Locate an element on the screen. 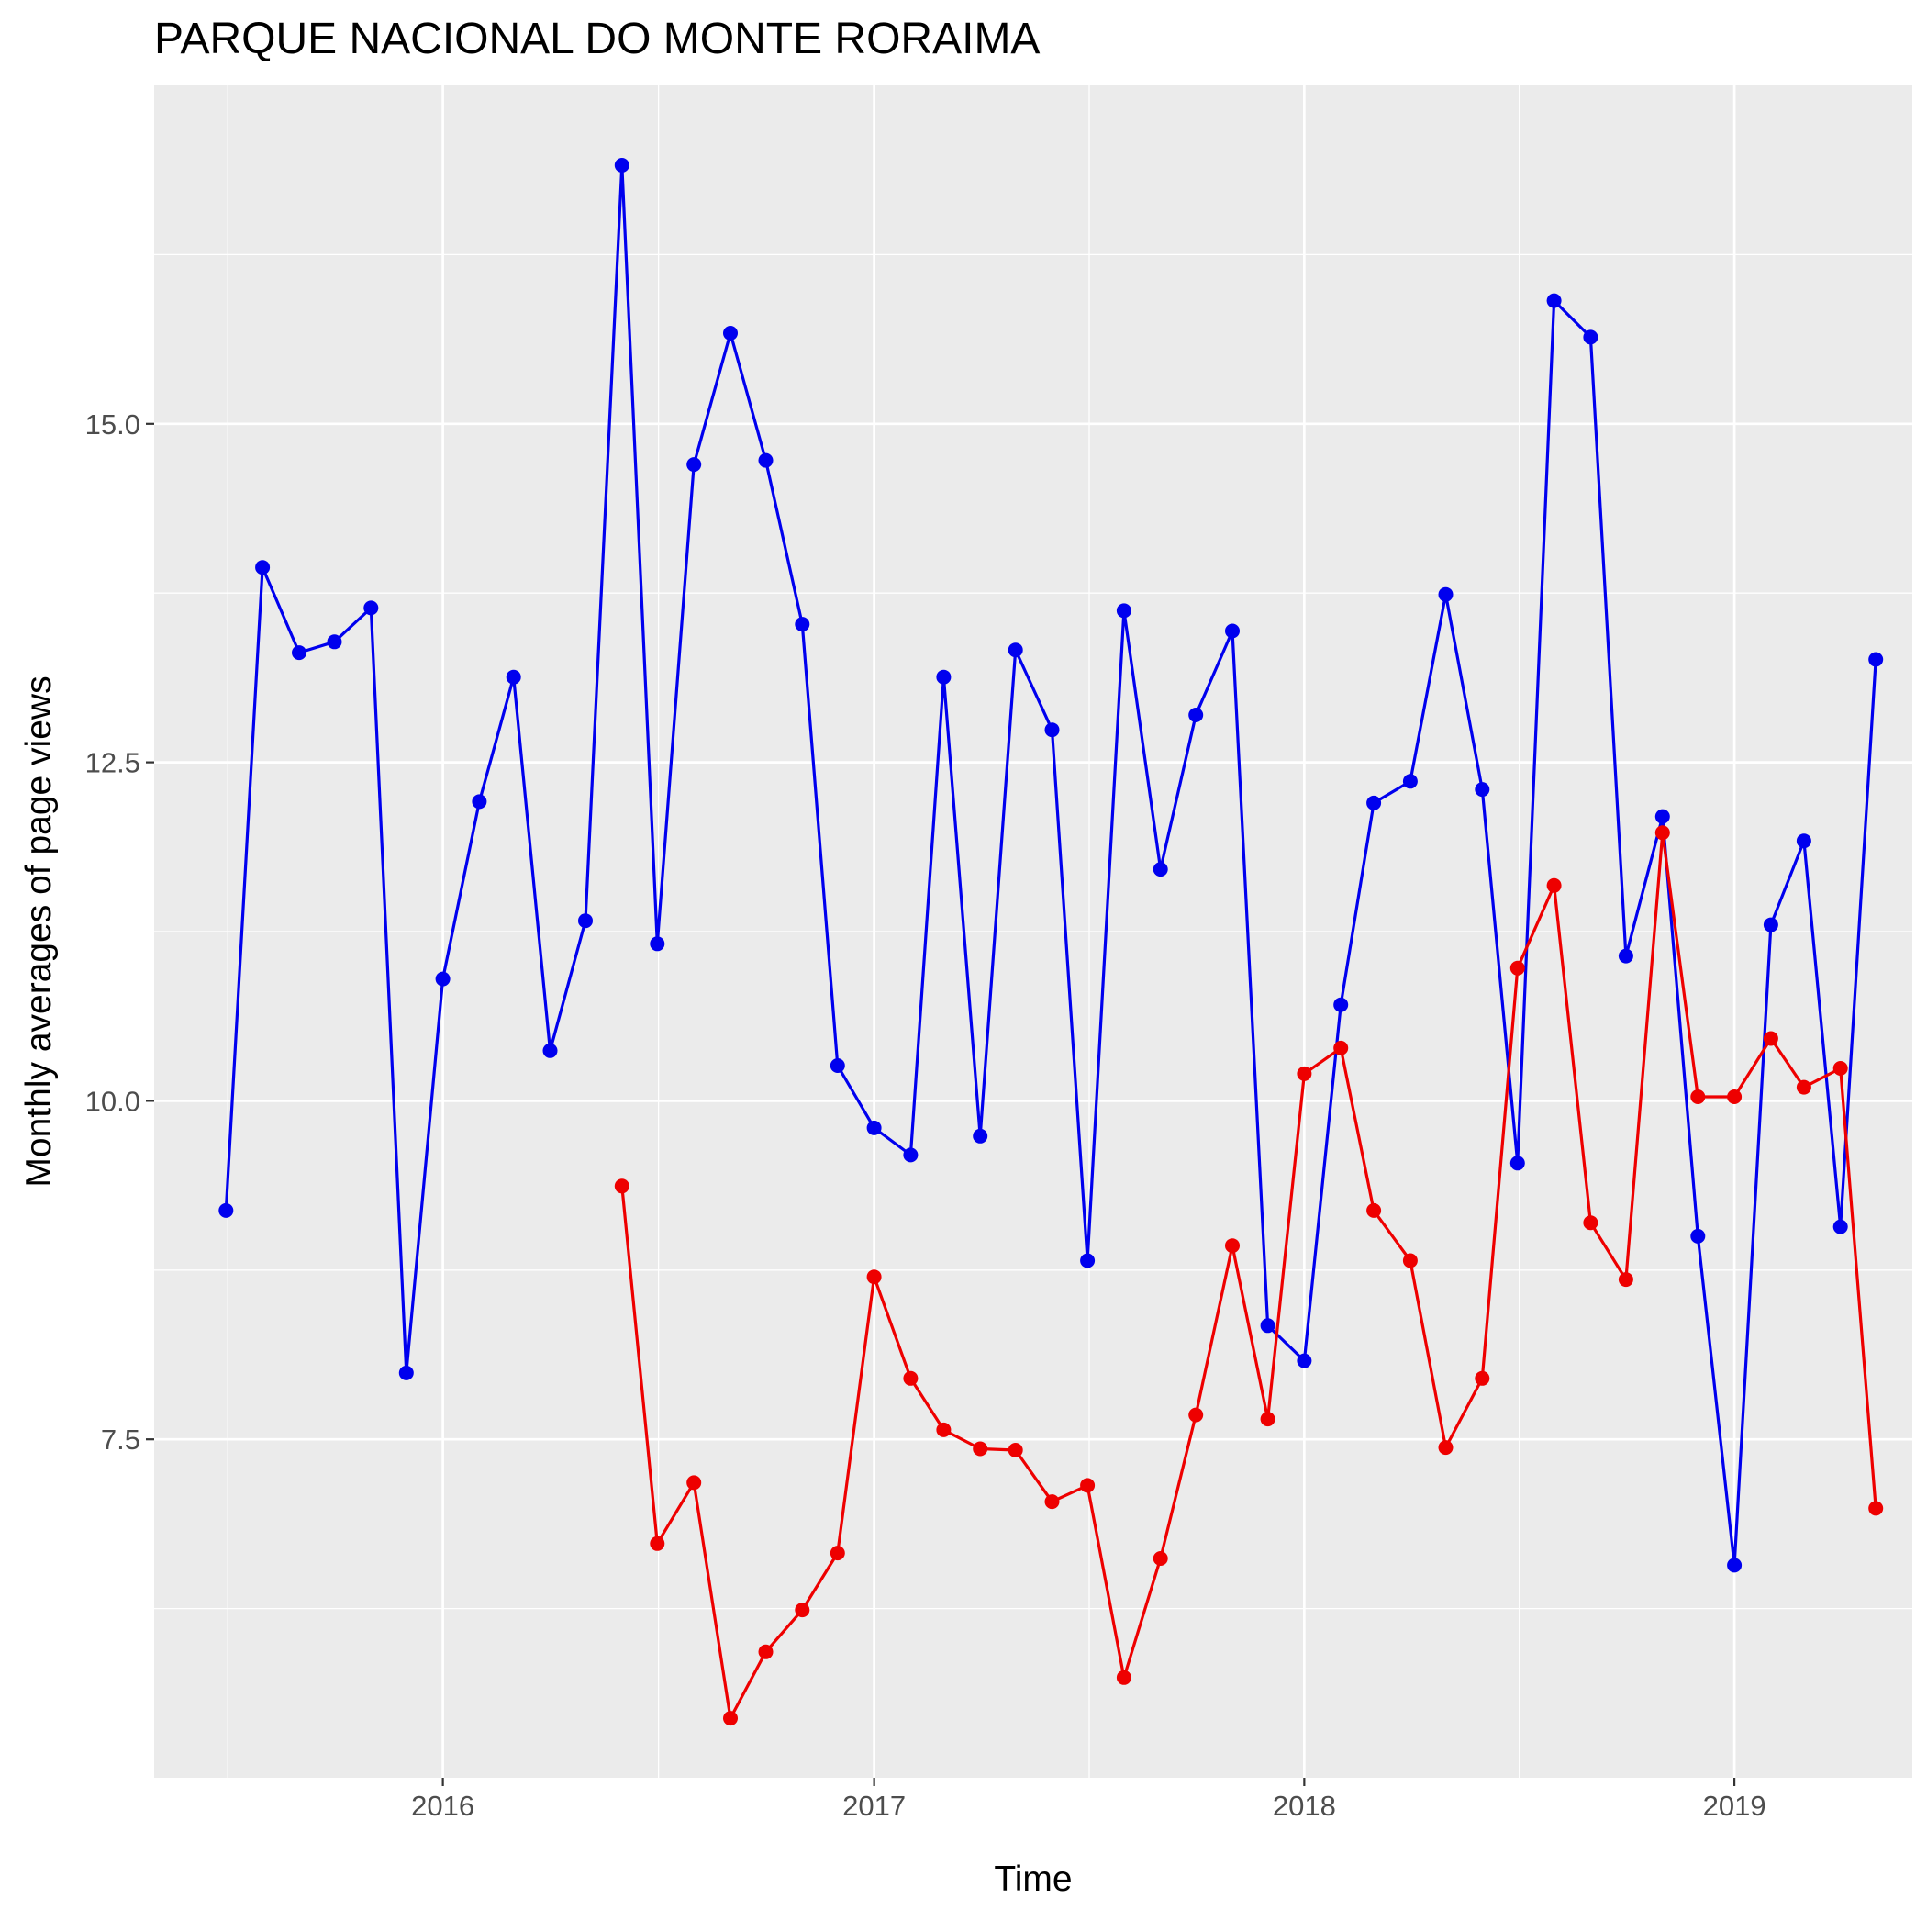 This screenshot has width=1927, height=1932. x-tick-label: 2017 is located at coordinates (874, 1806).